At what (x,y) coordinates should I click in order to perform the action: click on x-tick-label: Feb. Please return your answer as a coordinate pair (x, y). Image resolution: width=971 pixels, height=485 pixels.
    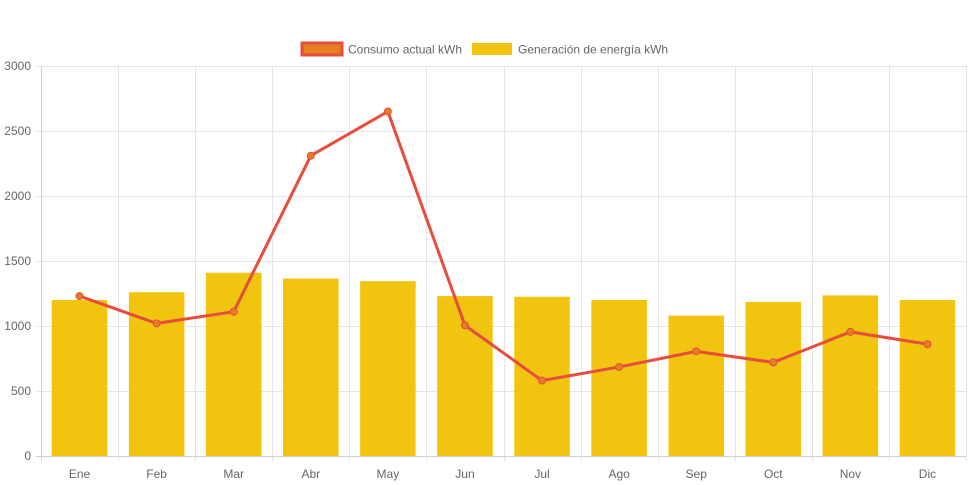
    Looking at the image, I should click on (156, 474).